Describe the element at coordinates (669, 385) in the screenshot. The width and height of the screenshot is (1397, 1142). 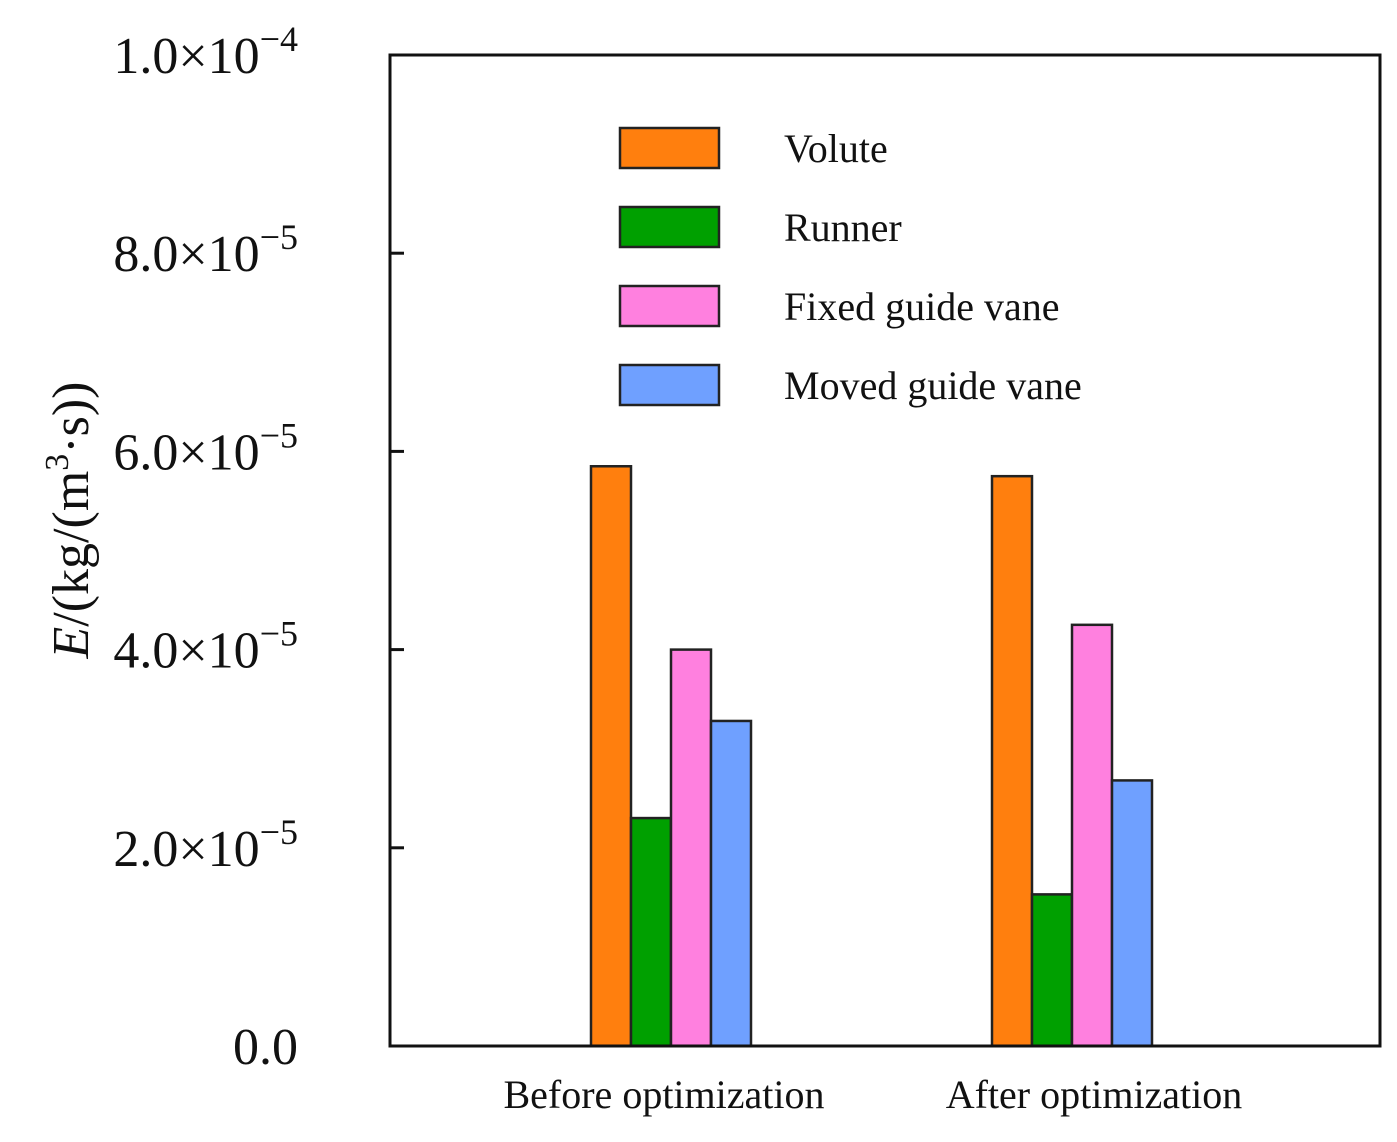
I see `legend-swatch-moved-guide-vane` at that location.